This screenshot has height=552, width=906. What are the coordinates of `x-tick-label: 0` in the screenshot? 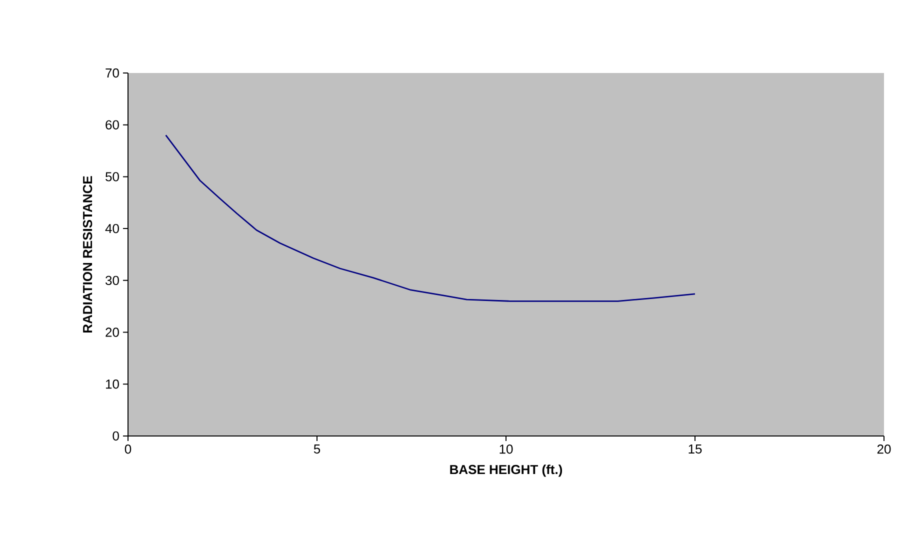 It's located at (128, 449).